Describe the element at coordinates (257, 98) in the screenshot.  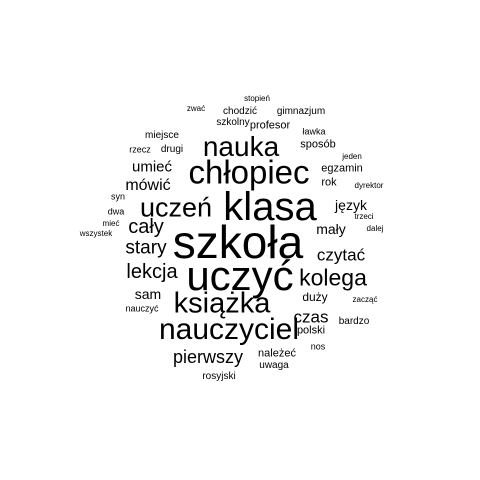
I see `word-stopien: stopień` at that location.